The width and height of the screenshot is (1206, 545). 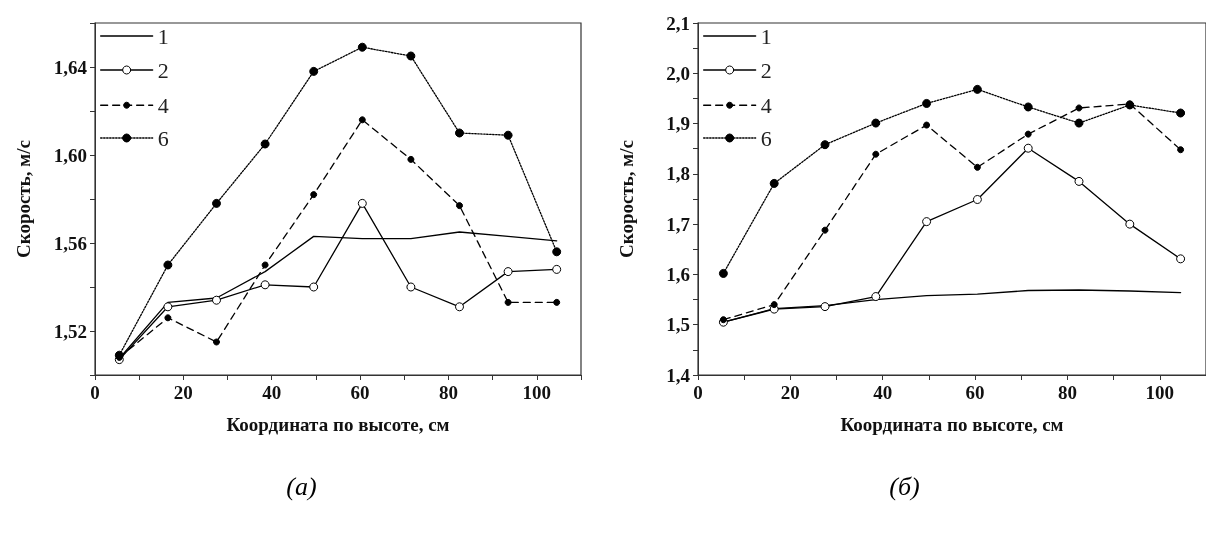 What do you see at coordinates (678, 325) in the screenshot?
I see `y-tick-label: 1,5` at bounding box center [678, 325].